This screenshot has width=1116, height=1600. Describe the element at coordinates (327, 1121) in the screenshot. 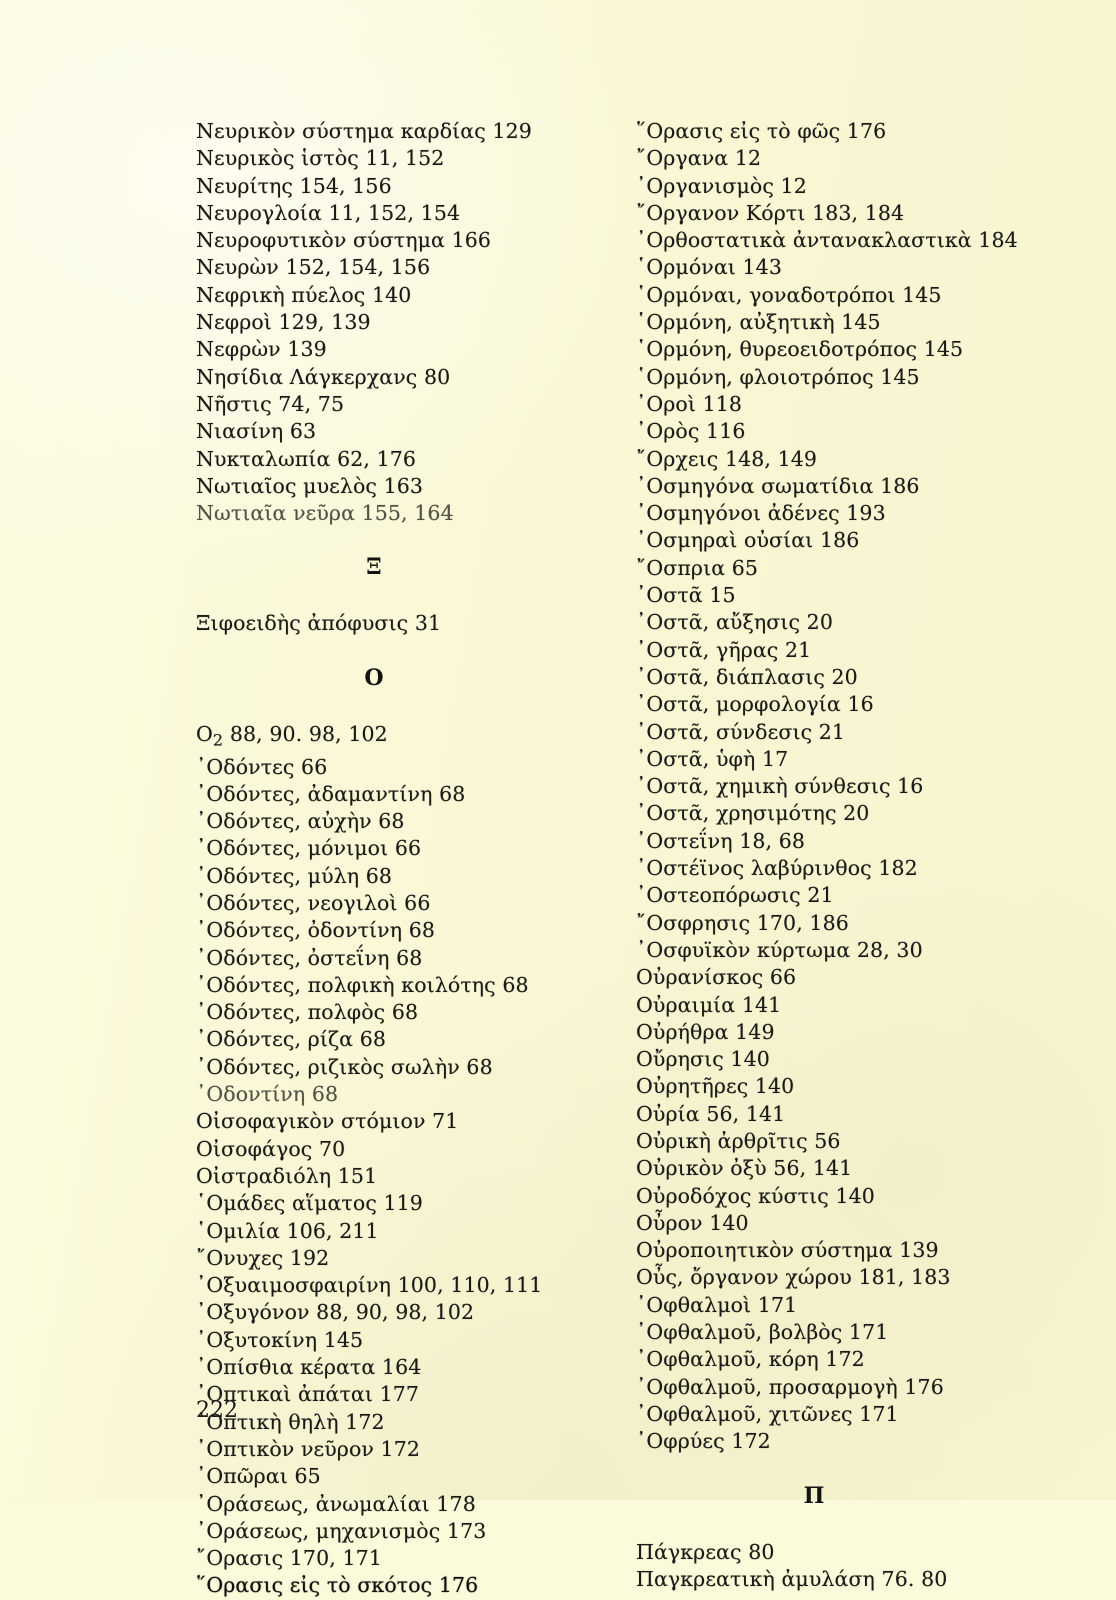

I see `index-entry: Οἰσοφαγικὸν στόμιον 71` at that location.